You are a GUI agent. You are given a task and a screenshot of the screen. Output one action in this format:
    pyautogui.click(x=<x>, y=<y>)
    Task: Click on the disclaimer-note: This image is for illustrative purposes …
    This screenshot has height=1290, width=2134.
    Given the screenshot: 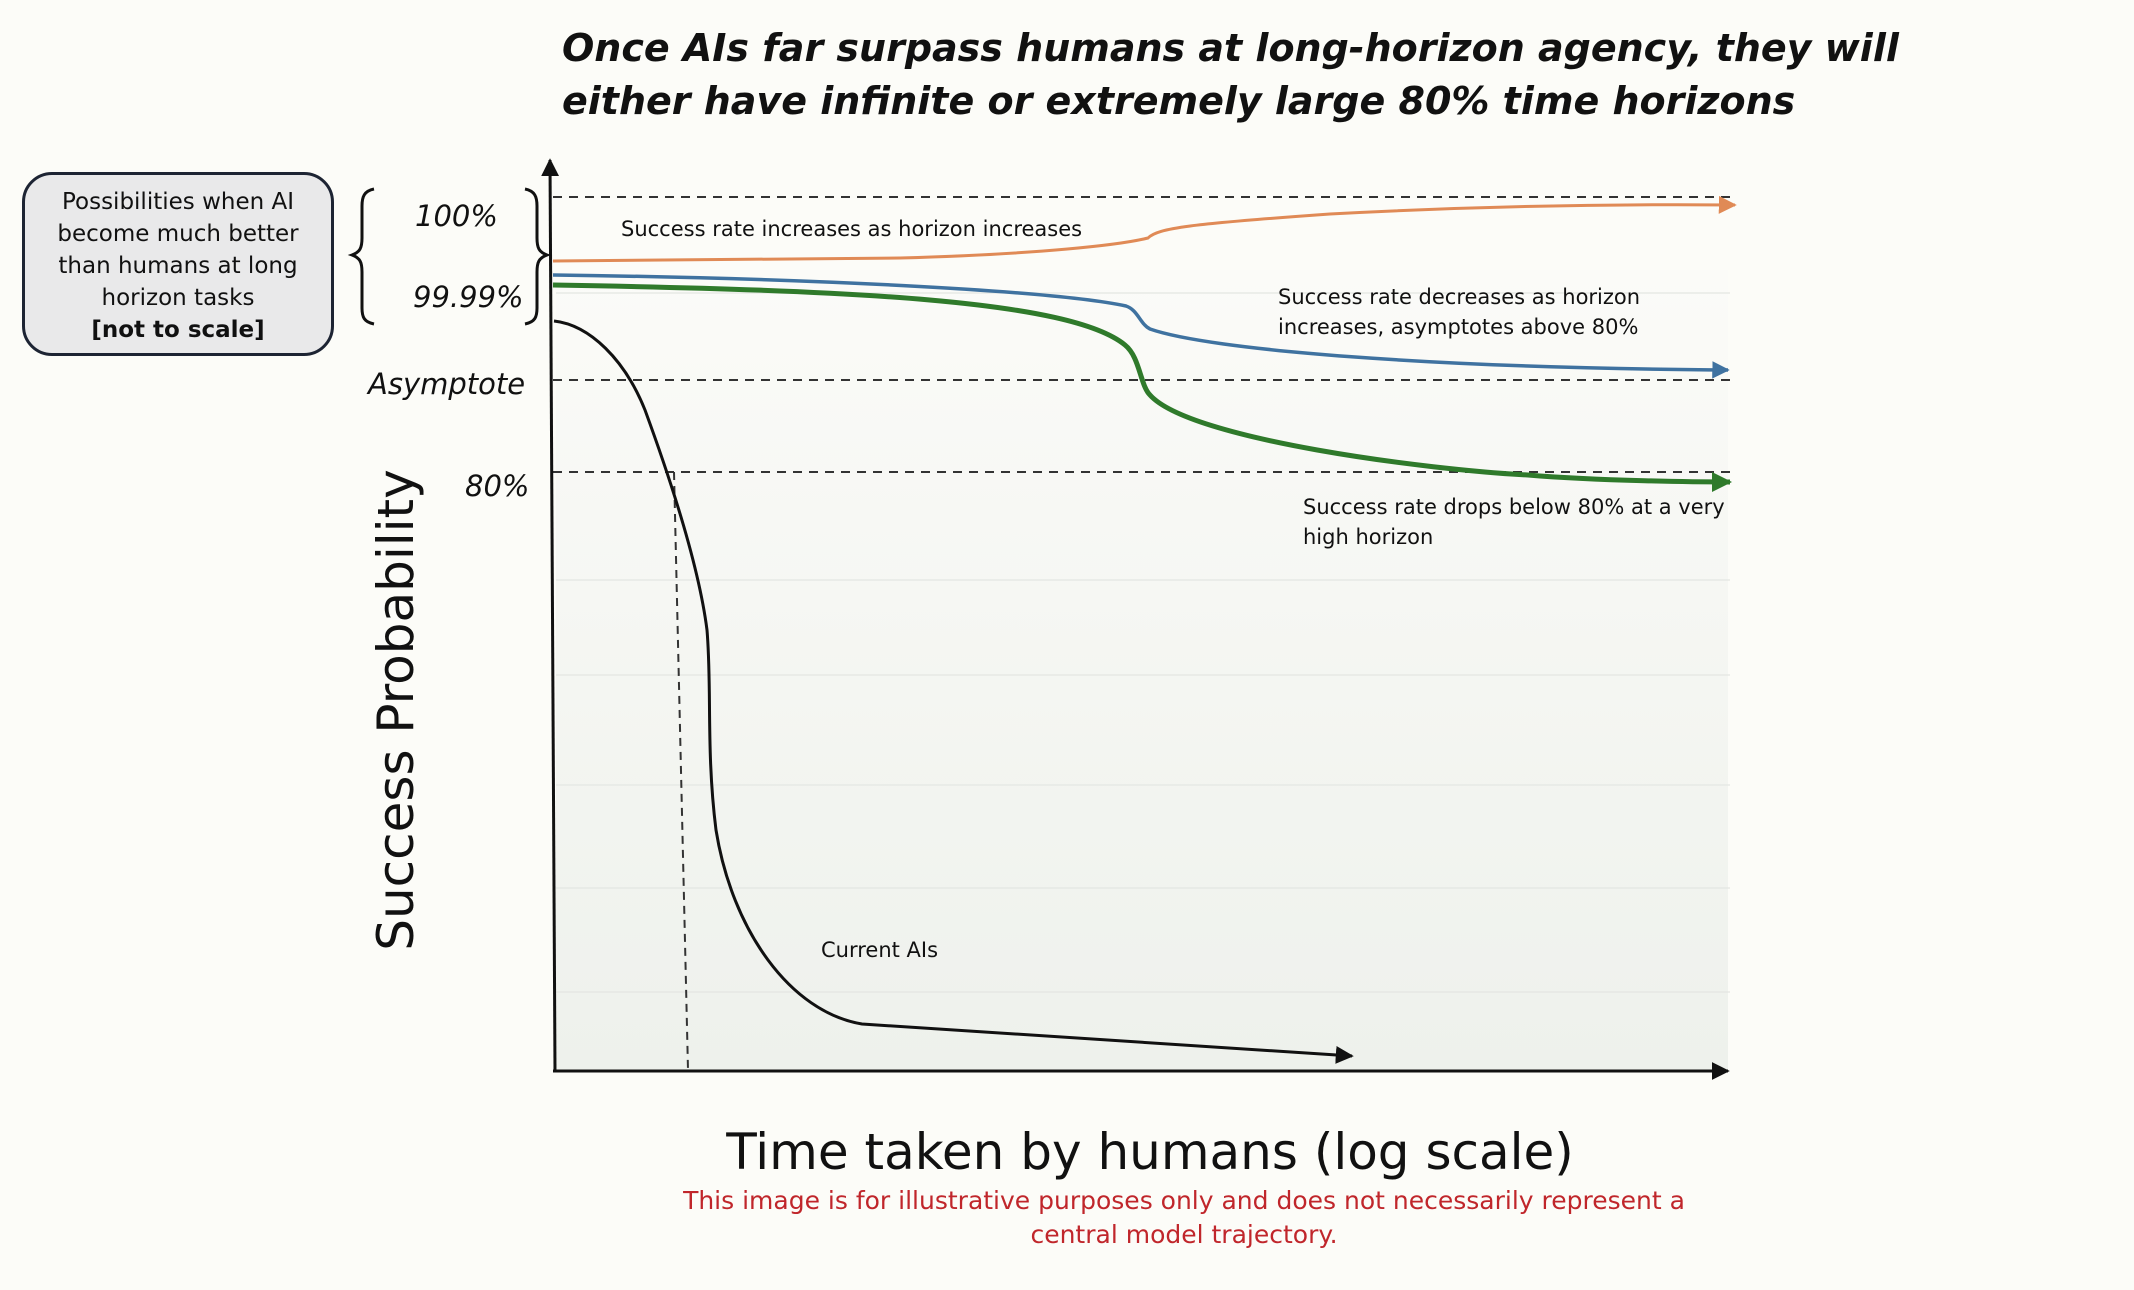 What is the action you would take?
    pyautogui.click(x=1184, y=1218)
    